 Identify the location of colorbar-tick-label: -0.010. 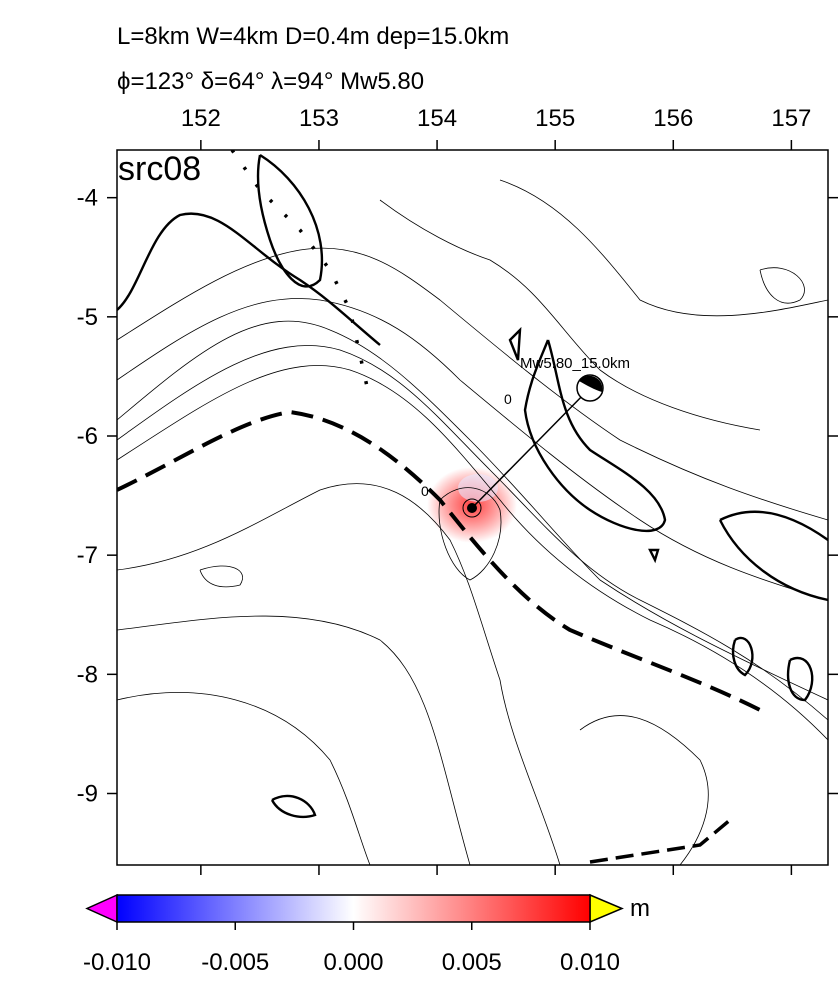
(117, 962).